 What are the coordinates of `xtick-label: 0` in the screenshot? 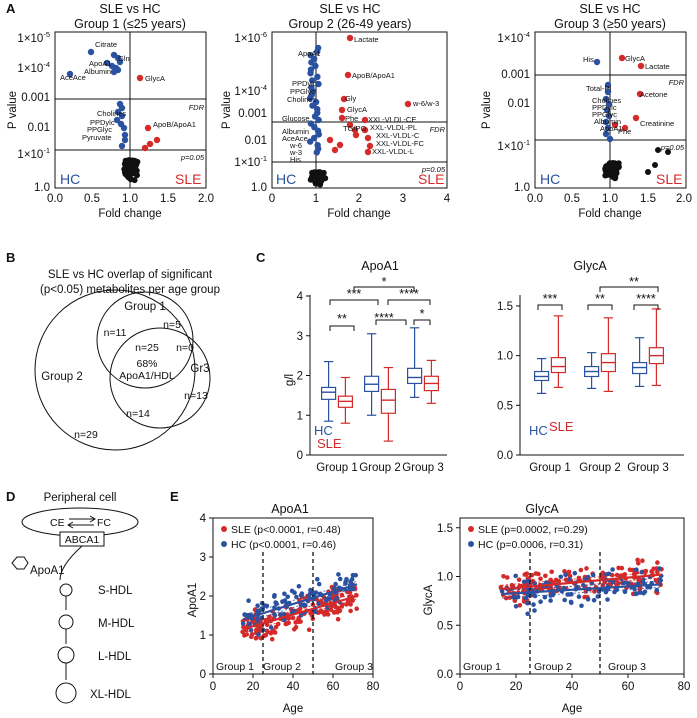 It's located at (213, 687).